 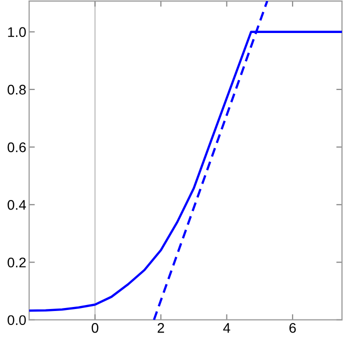 I want to click on x-tick-label: 6, so click(x=292, y=328).